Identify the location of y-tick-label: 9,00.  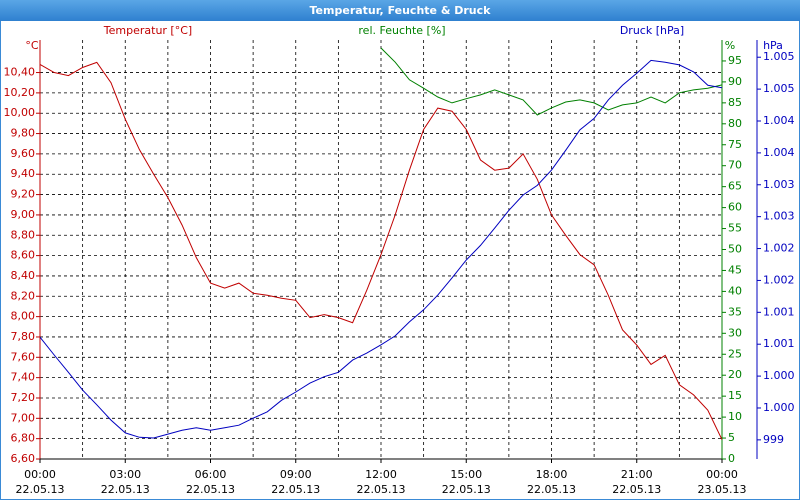
(23, 214).